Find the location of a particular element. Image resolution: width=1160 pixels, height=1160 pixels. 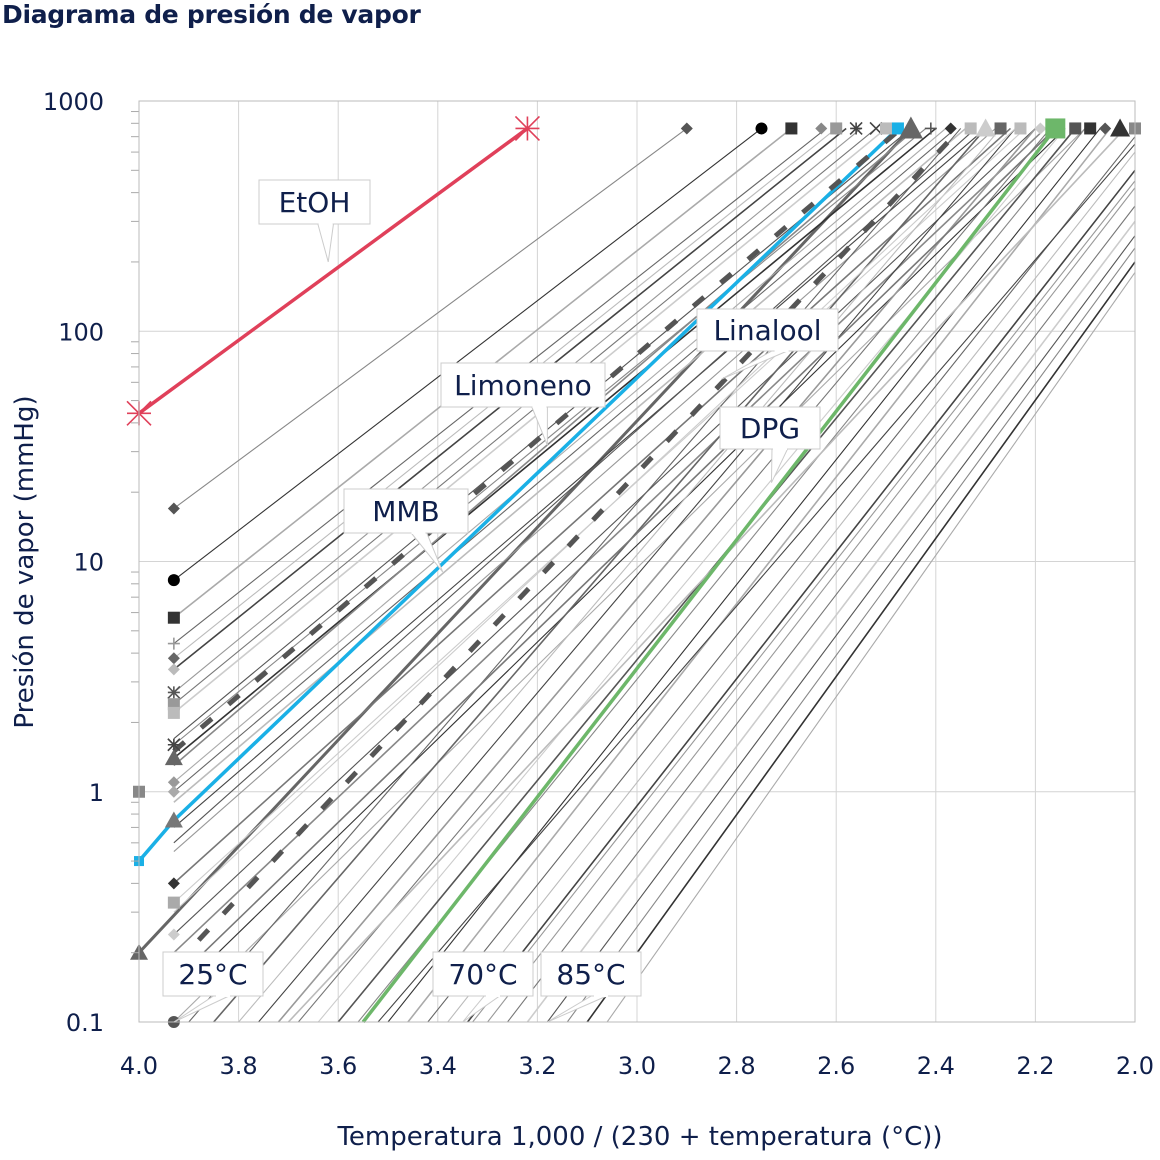

y-tick-label: 100 is located at coordinates (81, 332).